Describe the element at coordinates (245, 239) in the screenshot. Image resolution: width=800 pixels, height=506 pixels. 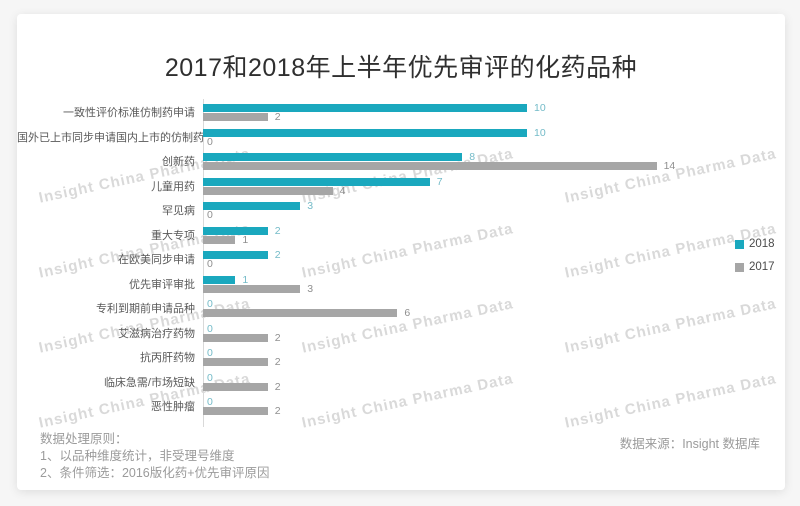
I see `value-label-2017: 1` at that location.